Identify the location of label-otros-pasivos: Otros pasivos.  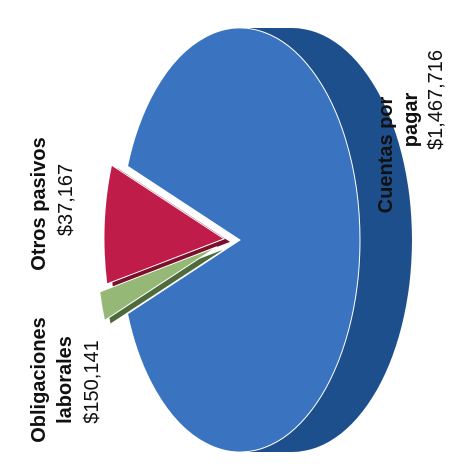
(39, 203).